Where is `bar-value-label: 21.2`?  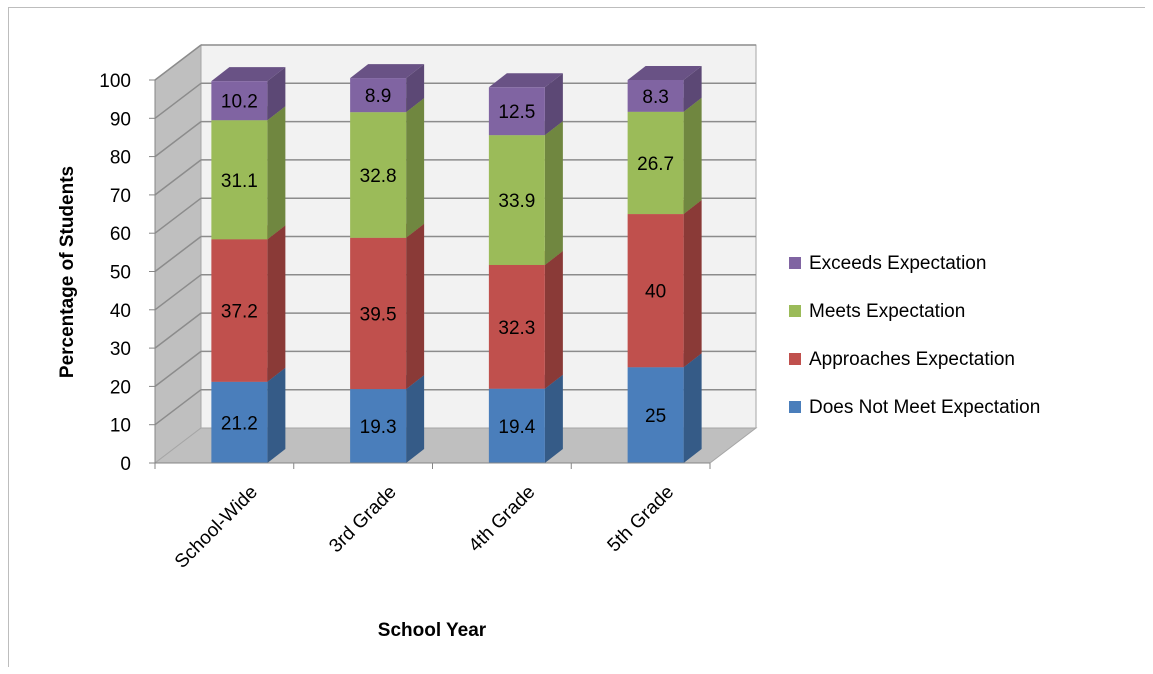 bar-value-label: 21.2 is located at coordinates (239, 423).